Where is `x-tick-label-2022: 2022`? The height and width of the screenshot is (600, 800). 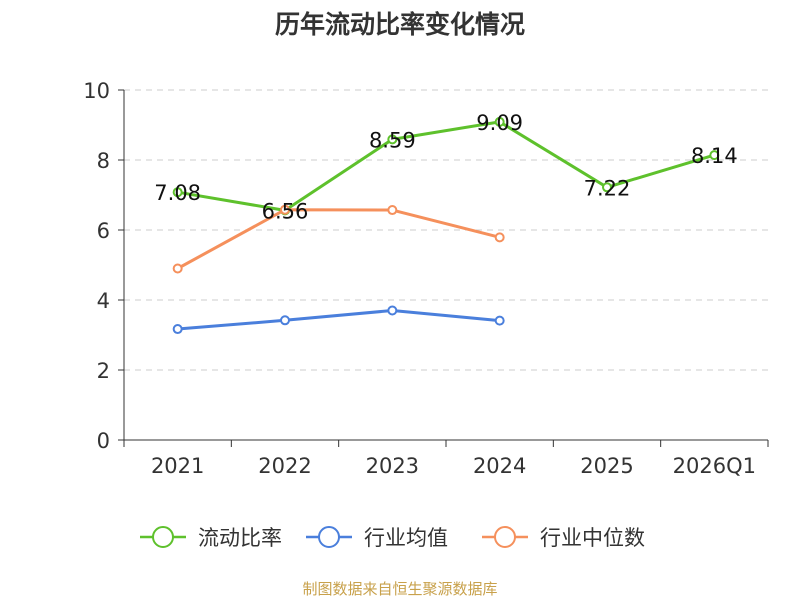 x-tick-label-2022: 2022 is located at coordinates (284, 466).